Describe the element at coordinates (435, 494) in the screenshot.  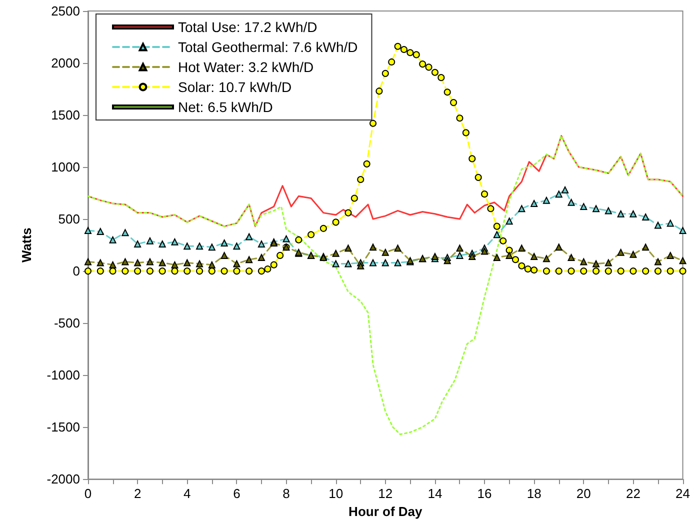
I see `x-tick-label: 14` at that location.